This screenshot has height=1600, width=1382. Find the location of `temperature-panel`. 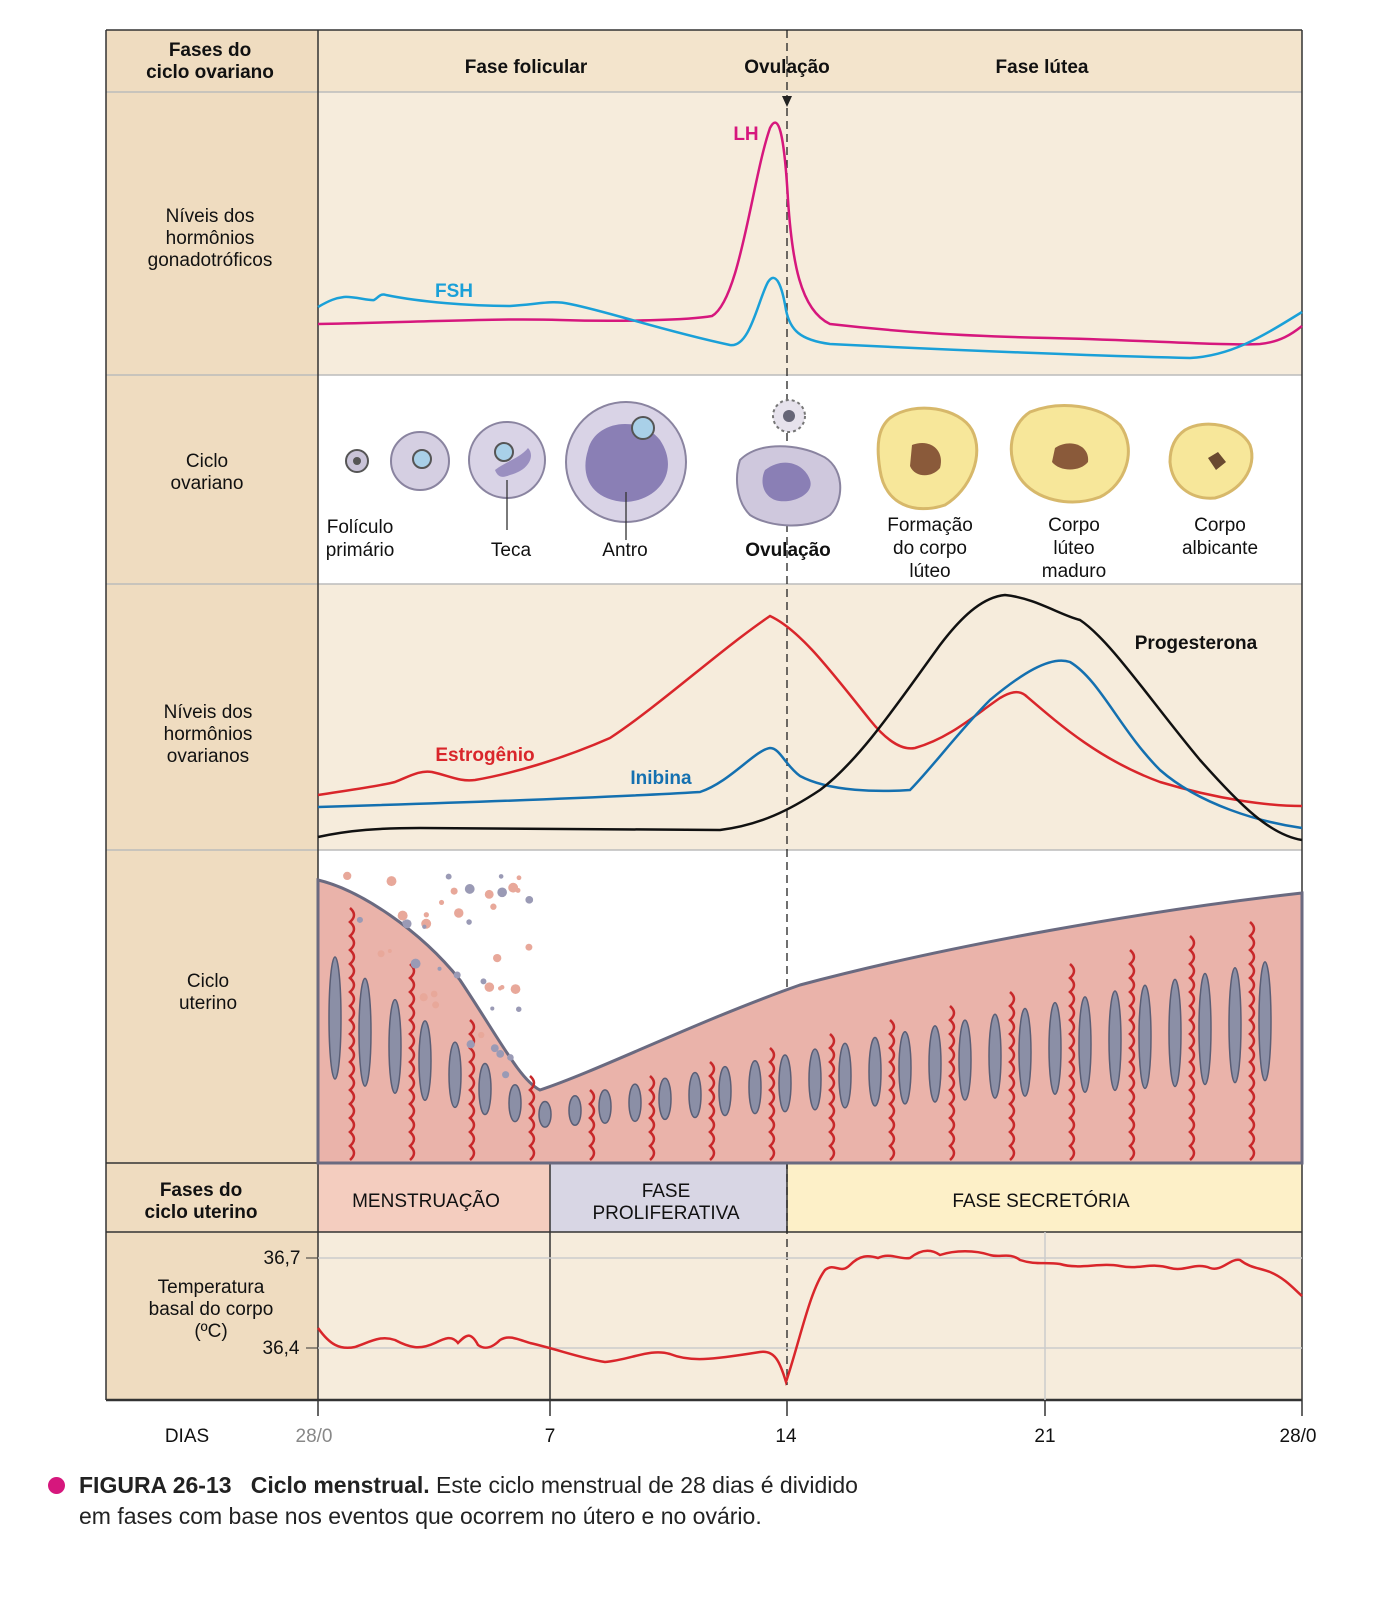

temperature-panel is located at coordinates (810, 1316).